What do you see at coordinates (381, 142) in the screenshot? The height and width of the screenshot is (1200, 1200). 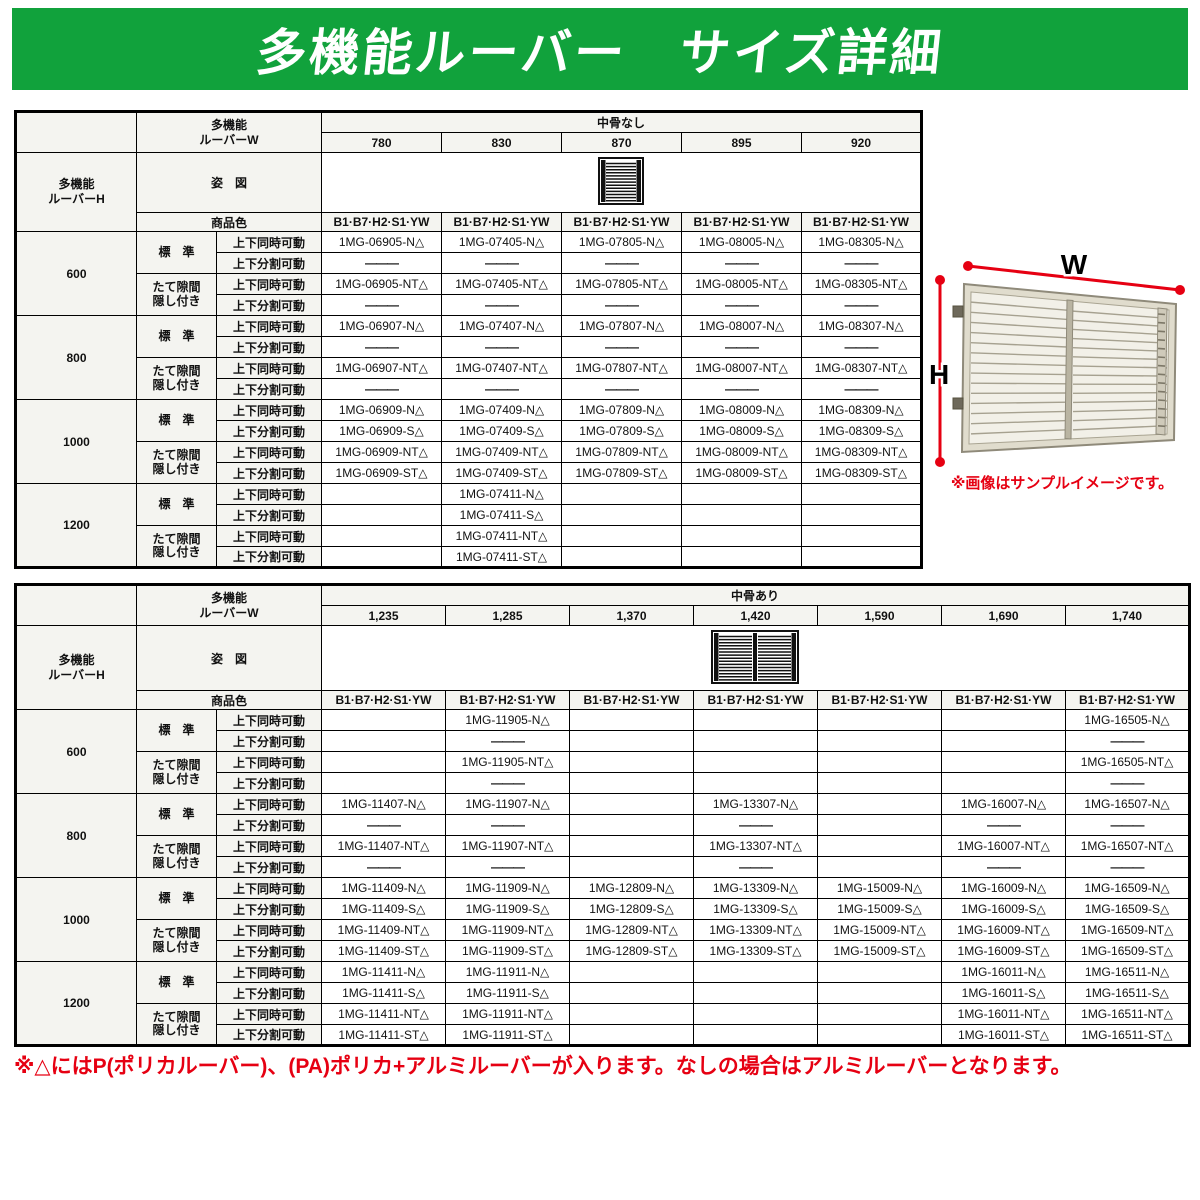 I see `width-header-cell: 780` at bounding box center [381, 142].